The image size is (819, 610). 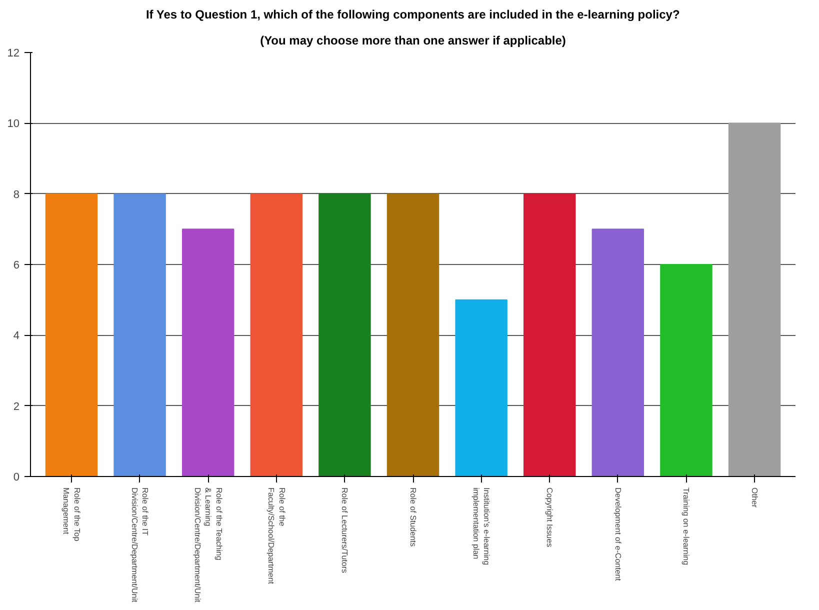 I want to click on y-tick-label: 12, so click(x=13, y=54).